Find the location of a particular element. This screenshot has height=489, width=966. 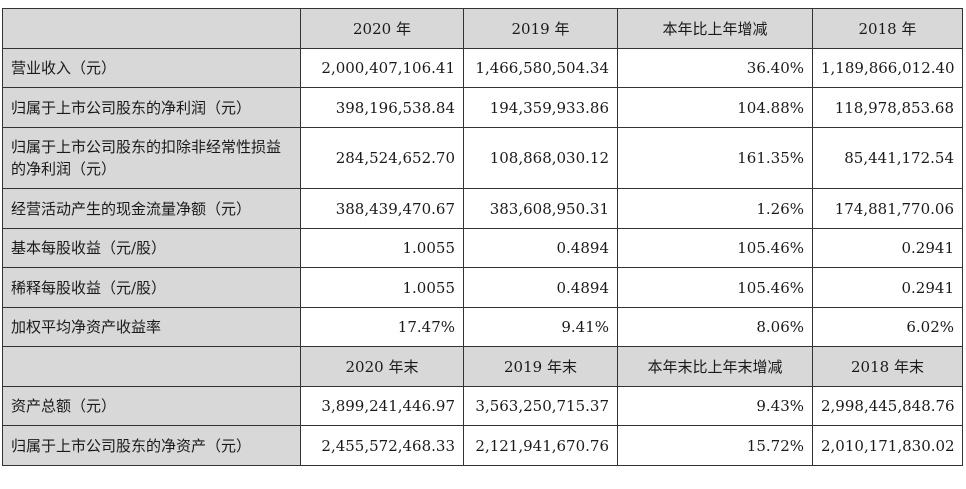

row-label: 经营活动产生的现金流量净额（元） is located at coordinates (151, 208).